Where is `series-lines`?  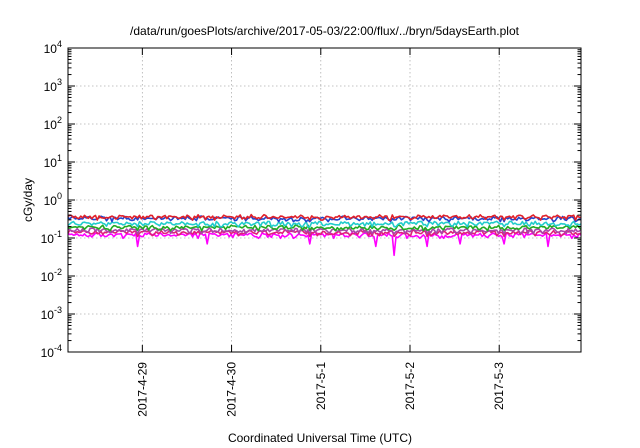
series-lines is located at coordinates (324, 235).